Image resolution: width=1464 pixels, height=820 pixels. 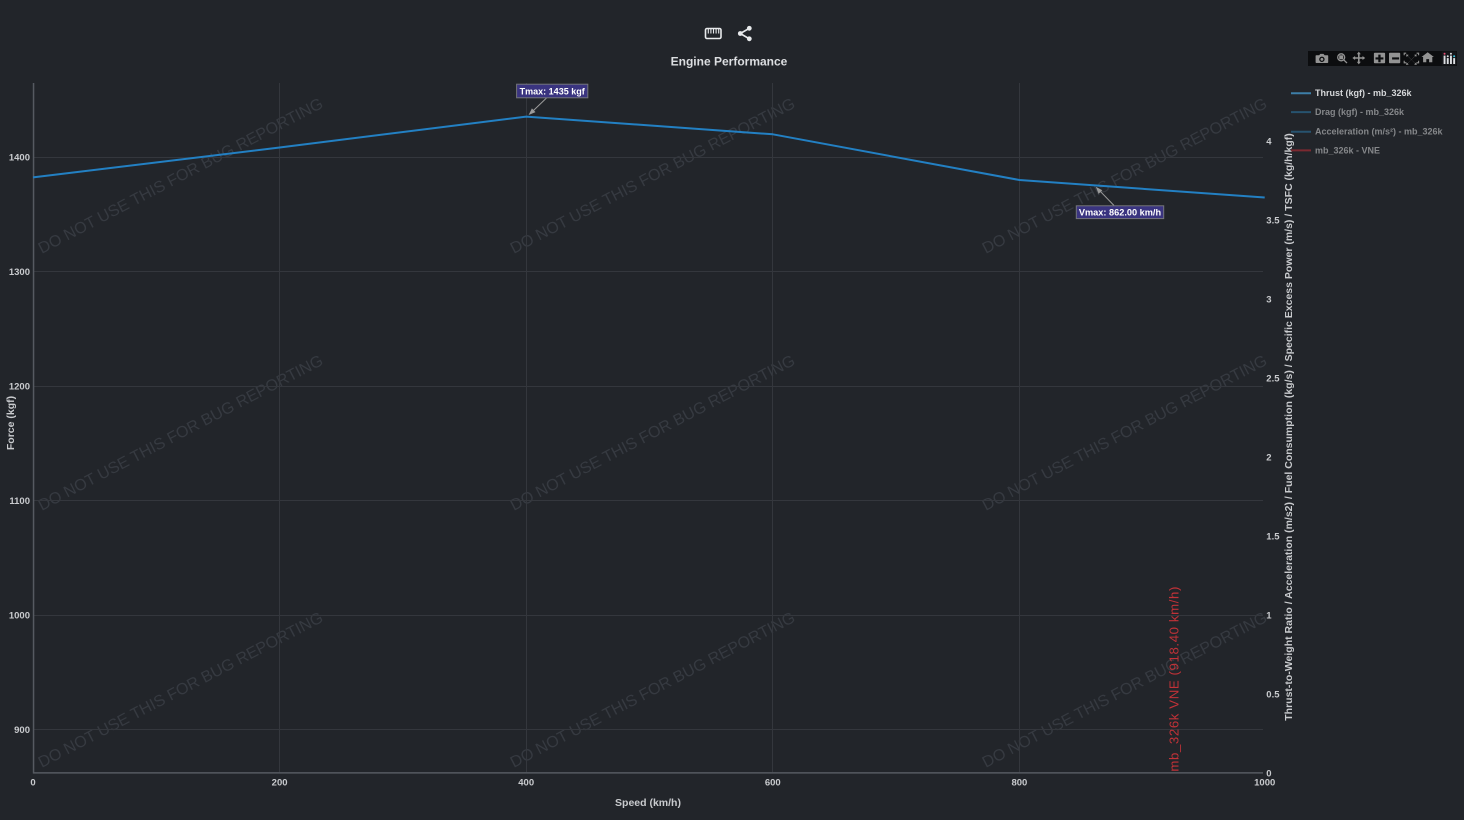 I want to click on svg-text: 4, so click(x=1269, y=141).